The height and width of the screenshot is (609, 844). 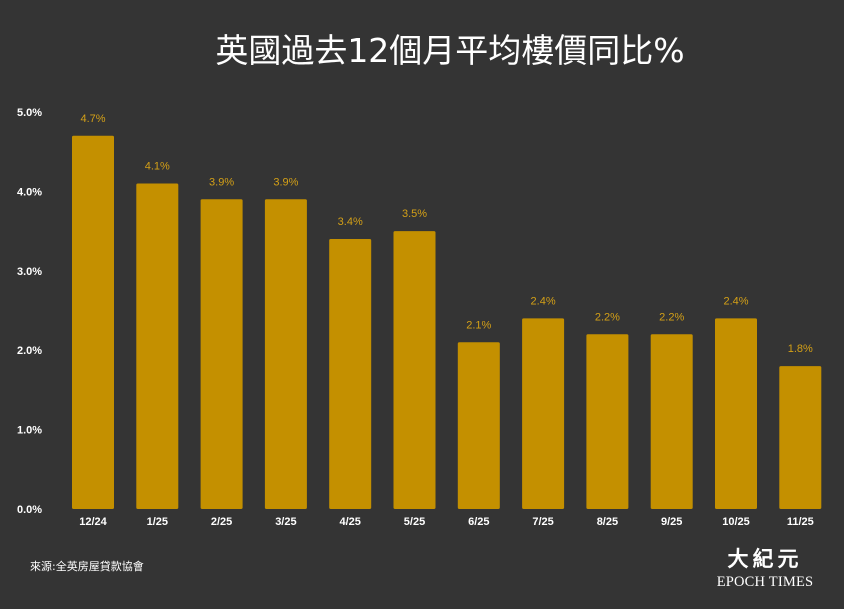 What do you see at coordinates (478, 522) in the screenshot?
I see `x-tick-label: 6/25` at bounding box center [478, 522].